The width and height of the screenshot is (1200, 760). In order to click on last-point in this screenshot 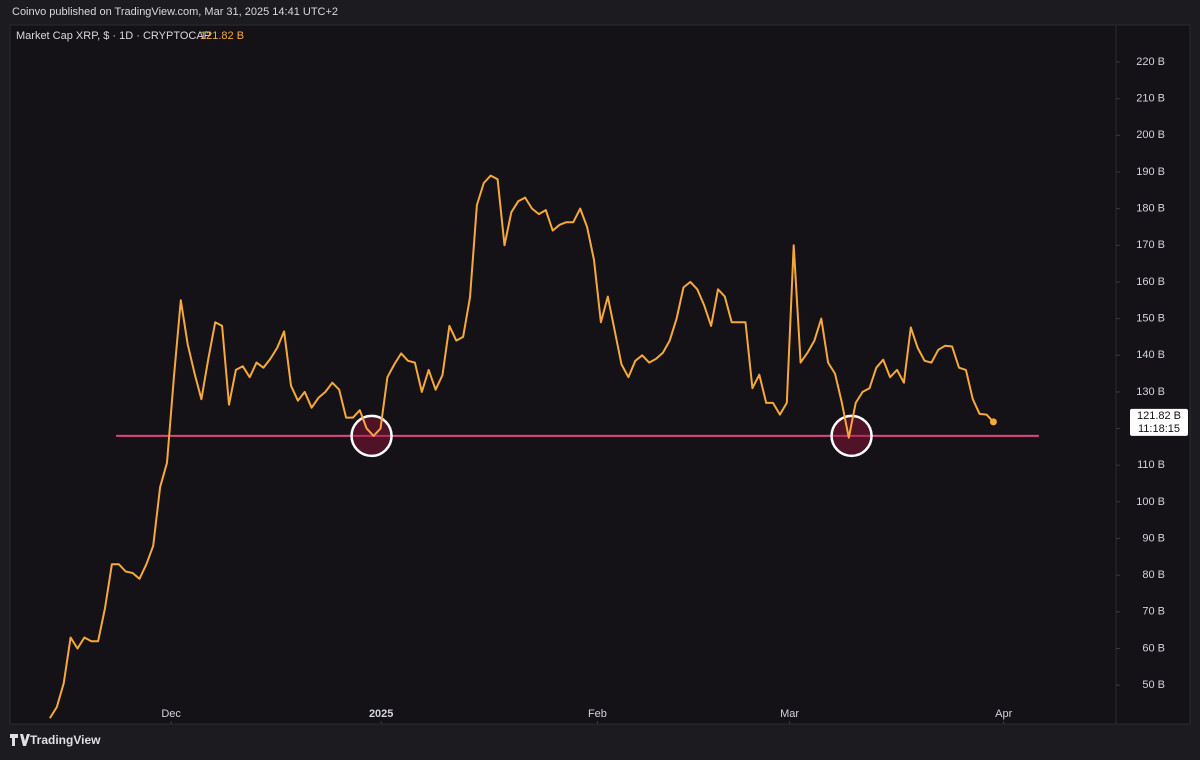, I will do `click(993, 422)`.